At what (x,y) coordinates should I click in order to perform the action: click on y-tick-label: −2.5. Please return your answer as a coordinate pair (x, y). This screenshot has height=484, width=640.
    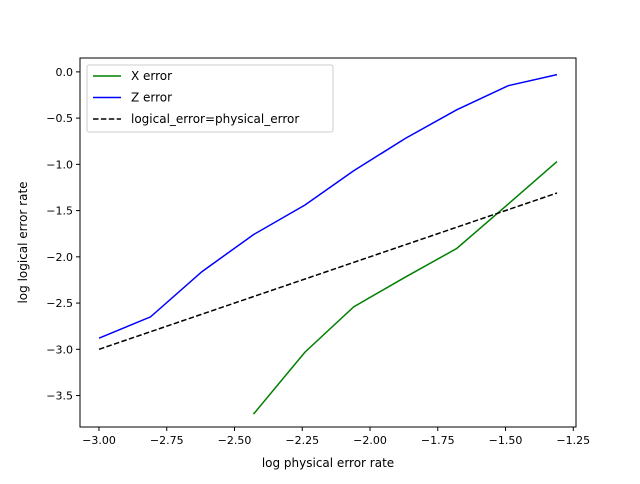
    Looking at the image, I should click on (59, 303).